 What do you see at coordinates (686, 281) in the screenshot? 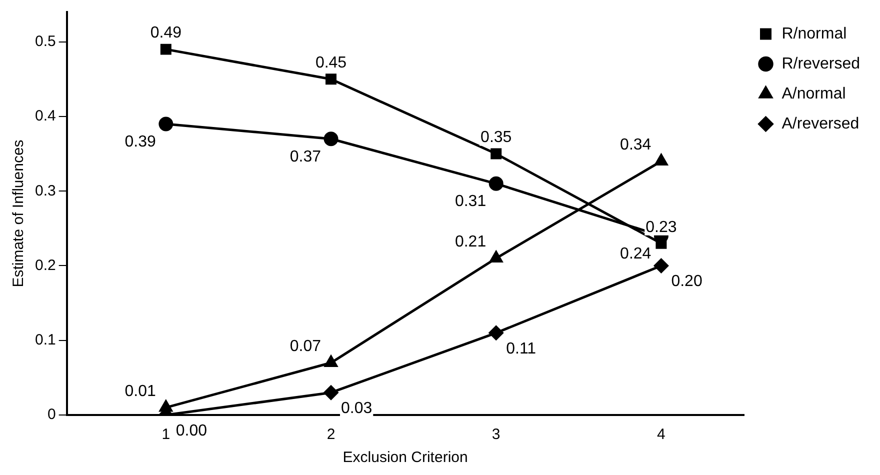
I see `data-label: 0.20` at bounding box center [686, 281].